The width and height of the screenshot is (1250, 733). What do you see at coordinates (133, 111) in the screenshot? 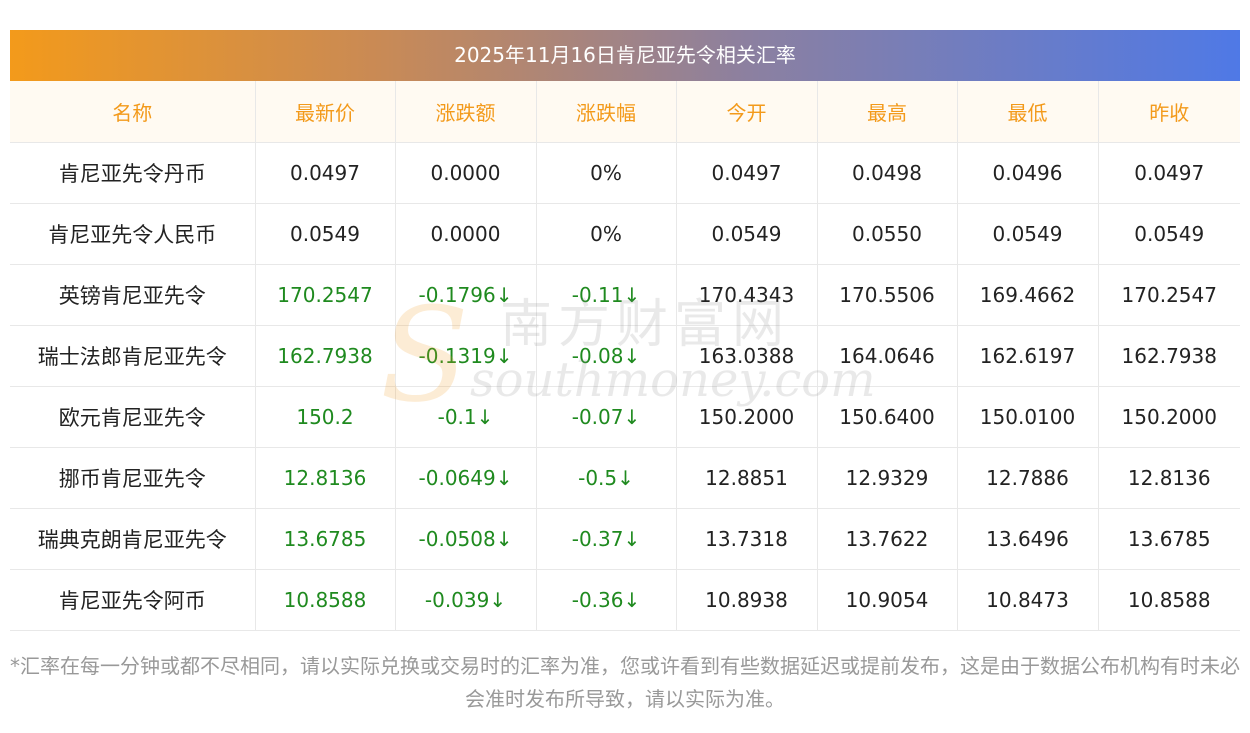
I see `col-header-name: 名称` at bounding box center [133, 111].